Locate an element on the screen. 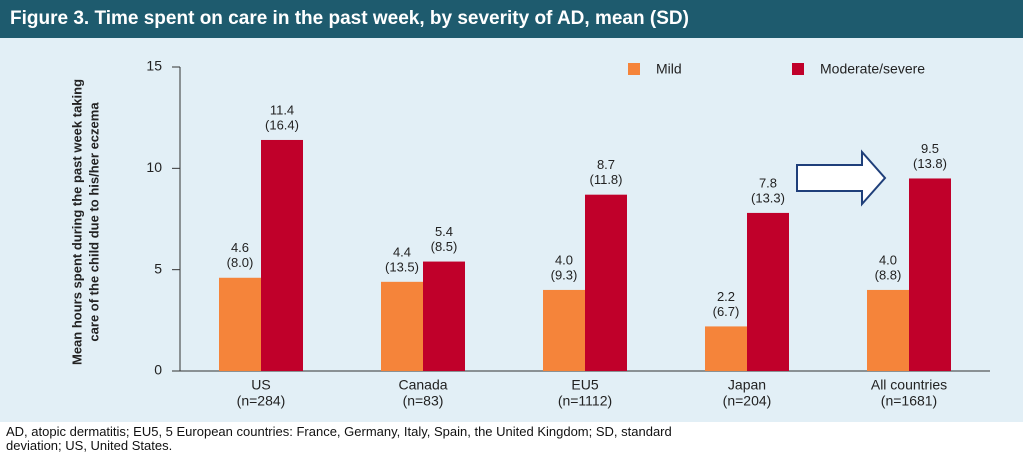 The width and height of the screenshot is (1023, 457). y-axis-title-line: care of the child due to his/her eczema is located at coordinates (93, 222).